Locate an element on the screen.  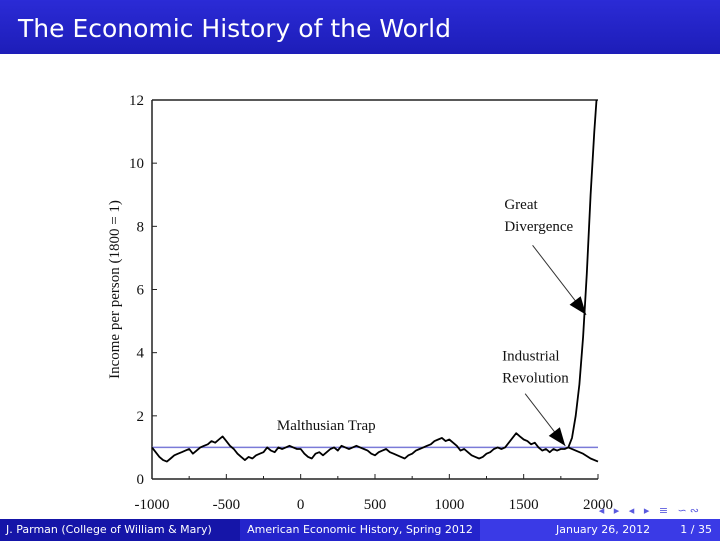
x-tick-label: 1500 is located at coordinates (524, 505).